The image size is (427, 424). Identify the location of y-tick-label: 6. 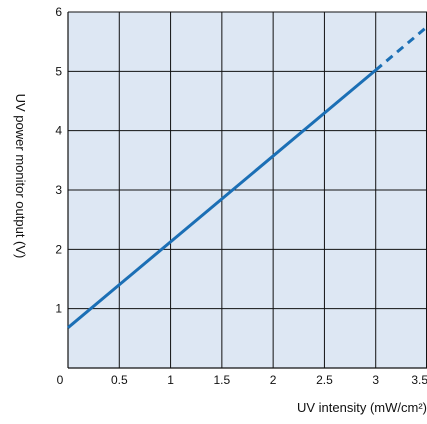
(58, 12).